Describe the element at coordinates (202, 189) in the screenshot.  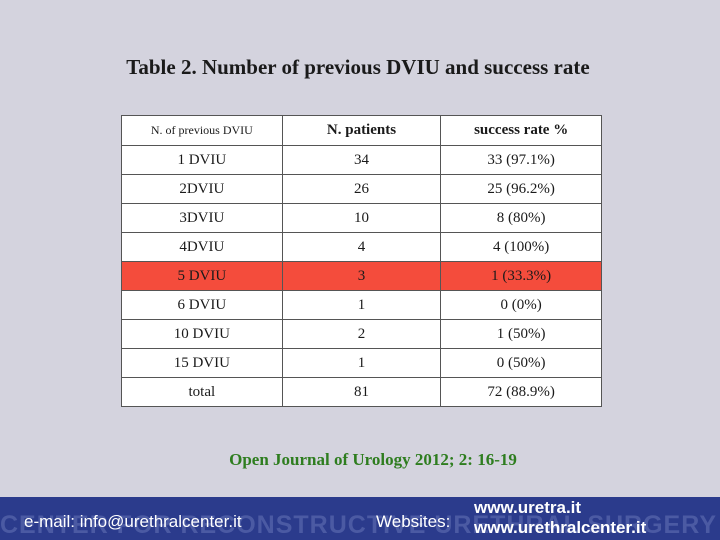
I see `cell-previous-dviu: 2DVIU` at that location.